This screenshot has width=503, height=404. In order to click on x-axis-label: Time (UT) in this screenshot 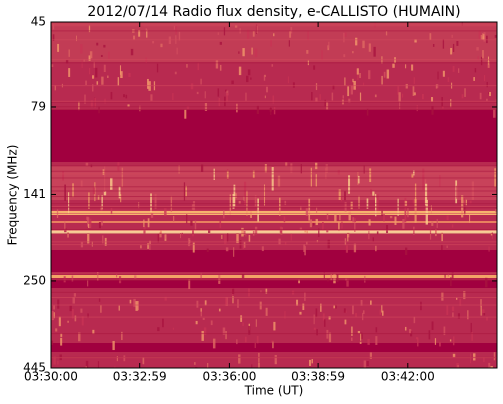, I will do `click(274, 391)`.